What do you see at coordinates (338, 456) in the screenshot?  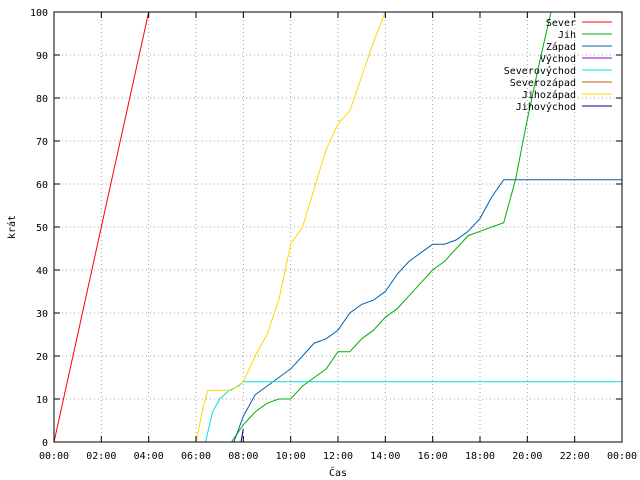 I see `x-tick-label: 12:00` at bounding box center [338, 456].